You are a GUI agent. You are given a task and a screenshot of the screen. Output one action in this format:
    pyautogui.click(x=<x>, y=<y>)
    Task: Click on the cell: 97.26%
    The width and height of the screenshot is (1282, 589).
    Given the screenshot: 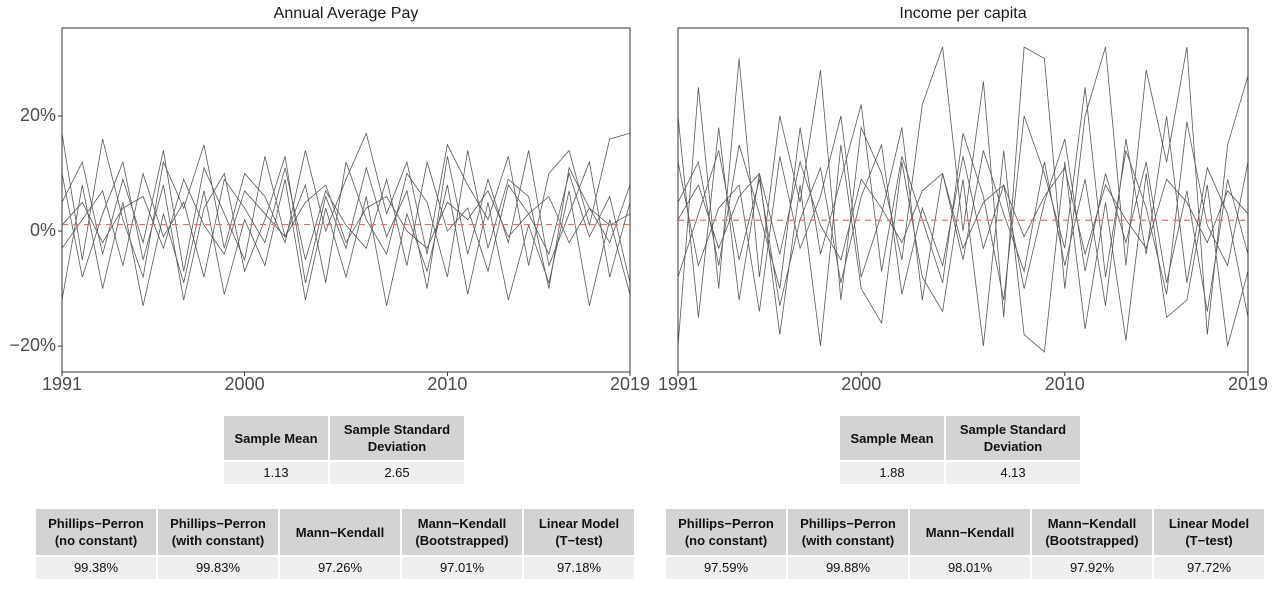 What is the action you would take?
    pyautogui.click(x=340, y=568)
    